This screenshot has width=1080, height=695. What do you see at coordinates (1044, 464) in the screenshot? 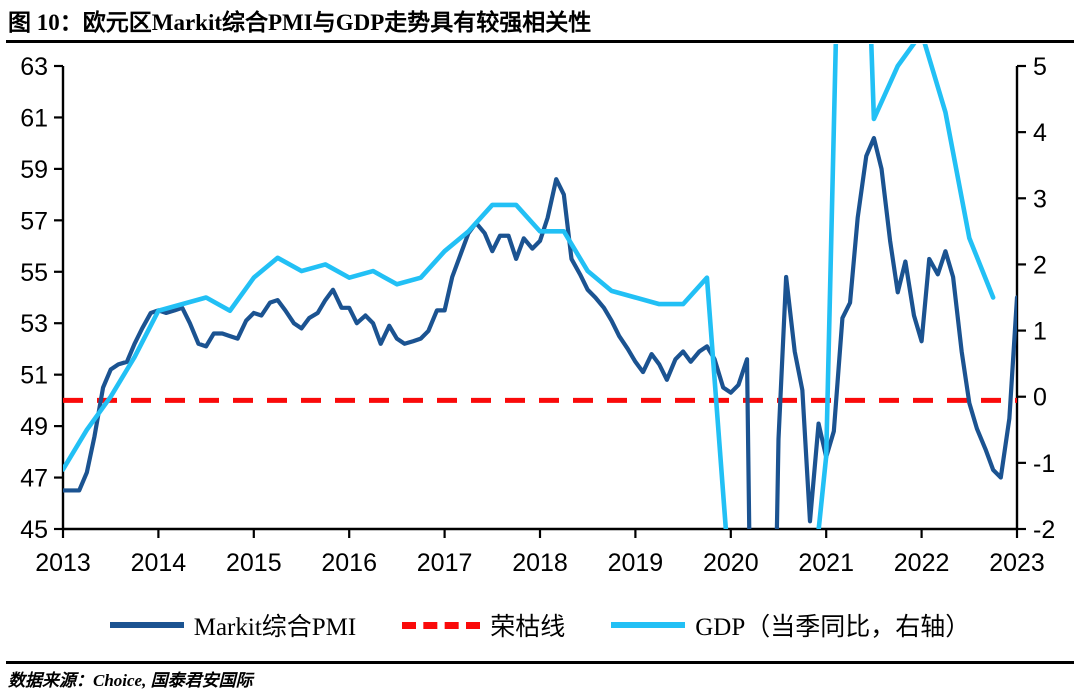
I see `right-axis-tick-label: -1` at bounding box center [1044, 464].